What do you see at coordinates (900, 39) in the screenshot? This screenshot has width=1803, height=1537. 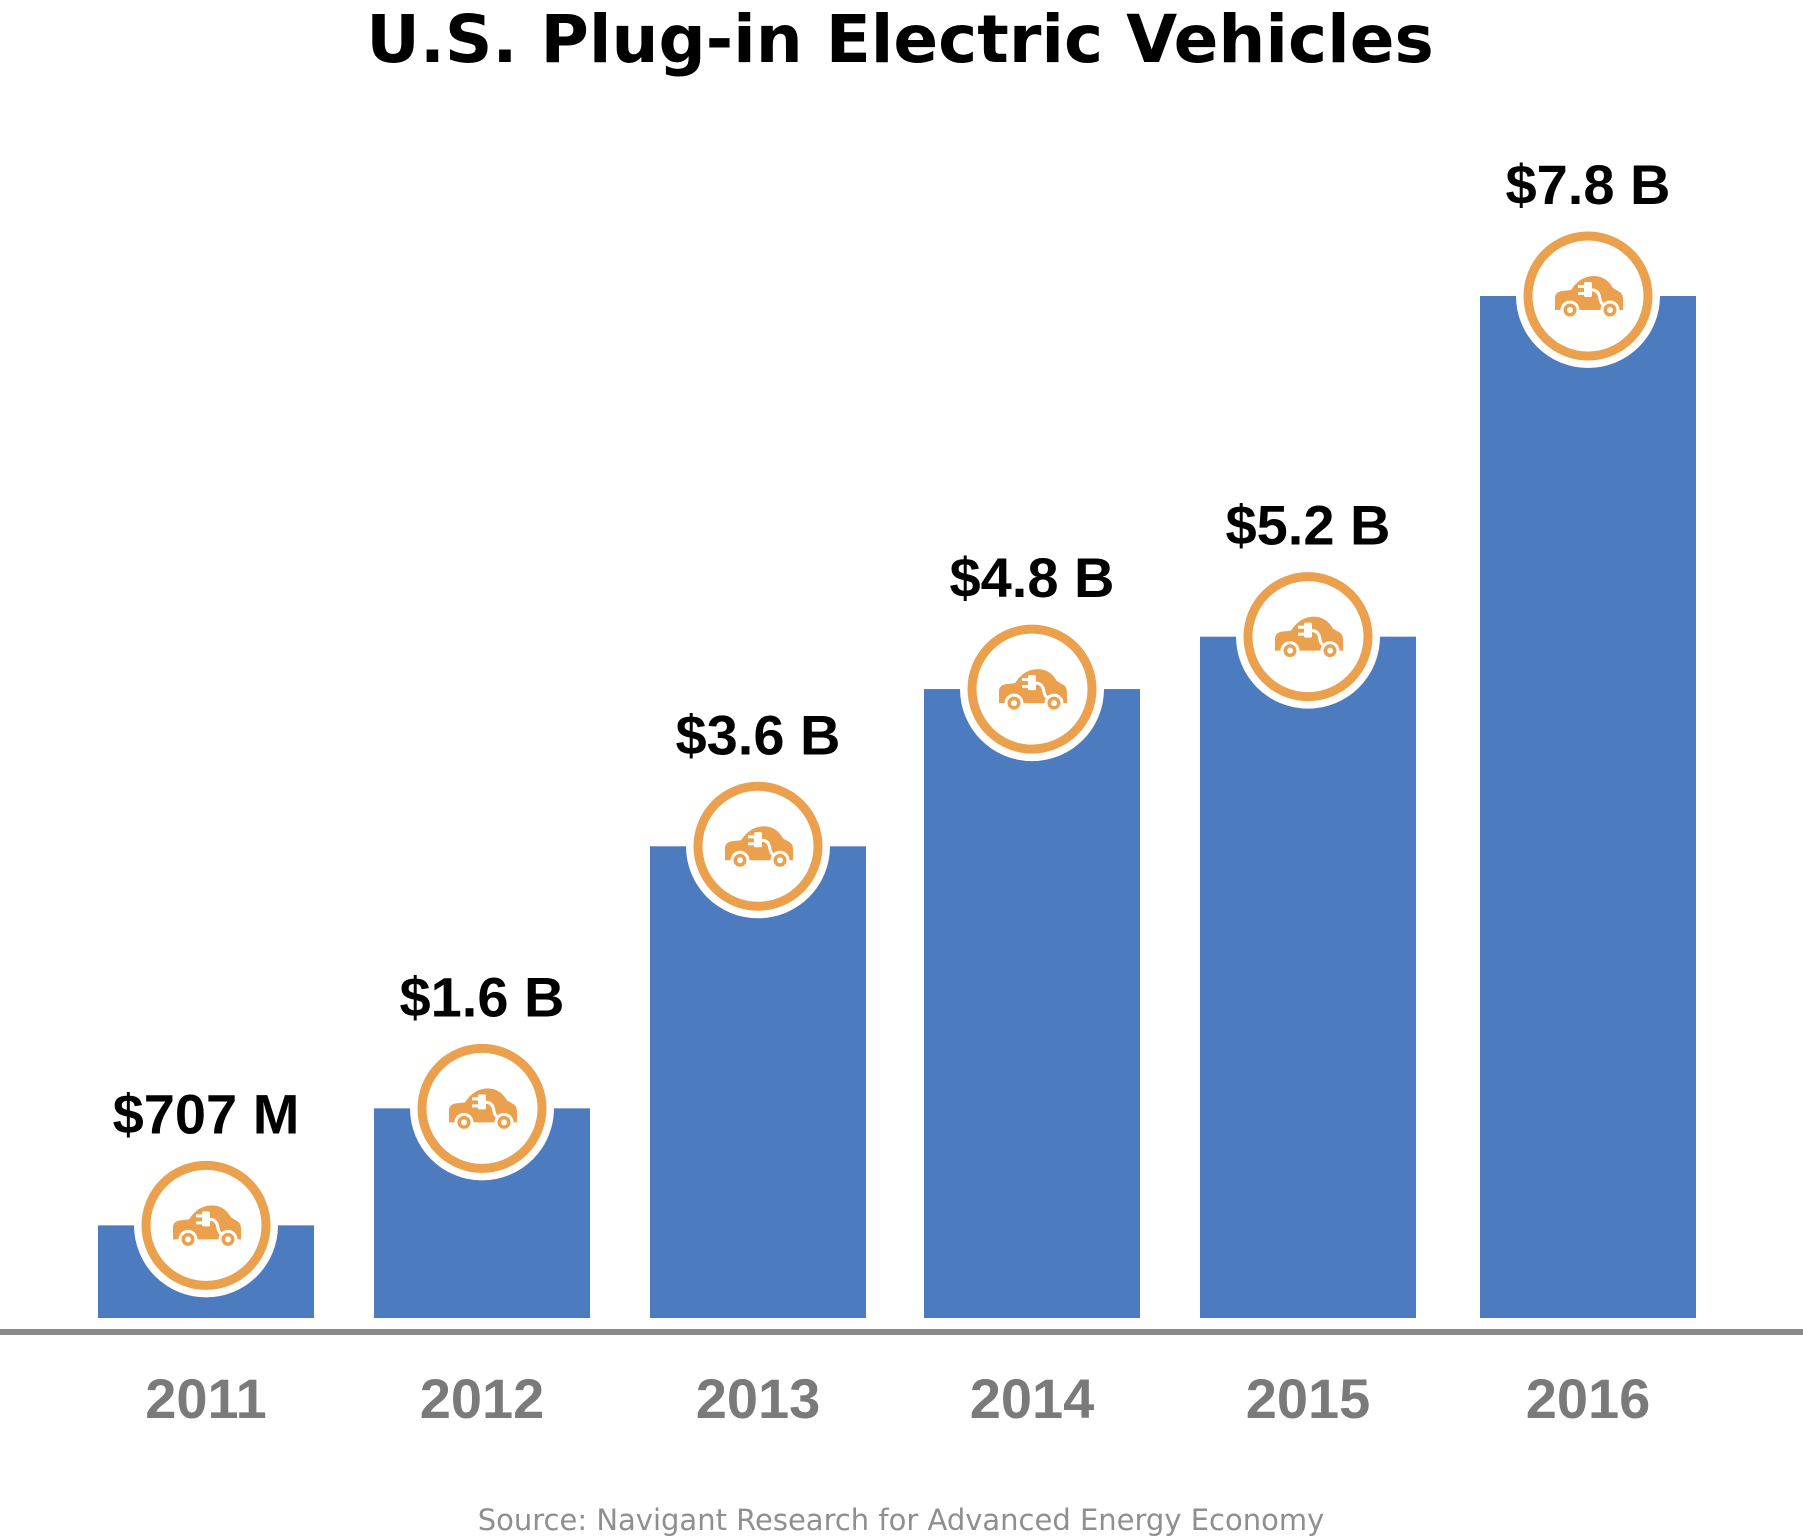 I see `chart-title: U.S. Plug-in Electric Vehicles` at bounding box center [900, 39].